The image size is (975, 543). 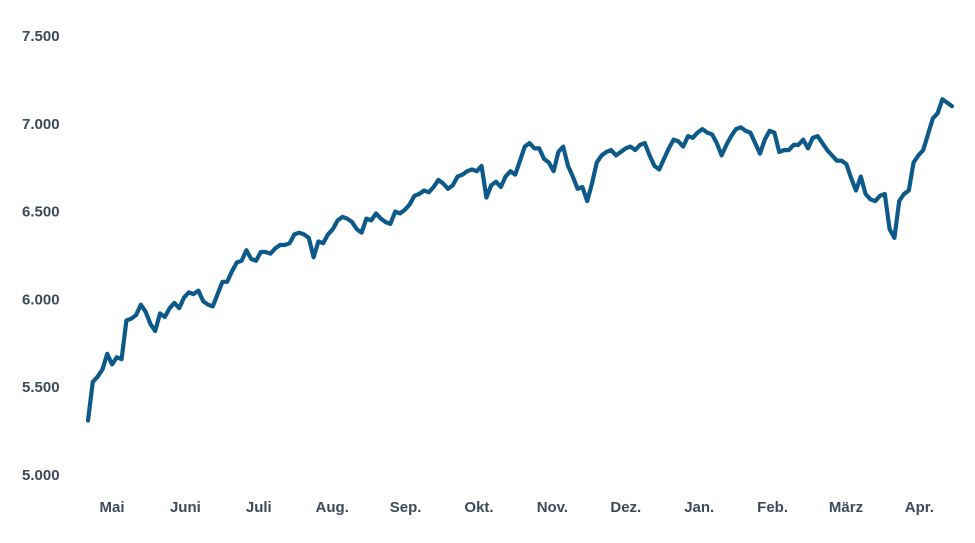 What do you see at coordinates (625, 507) in the screenshot?
I see `x-tick-label: Dez.` at bounding box center [625, 507].